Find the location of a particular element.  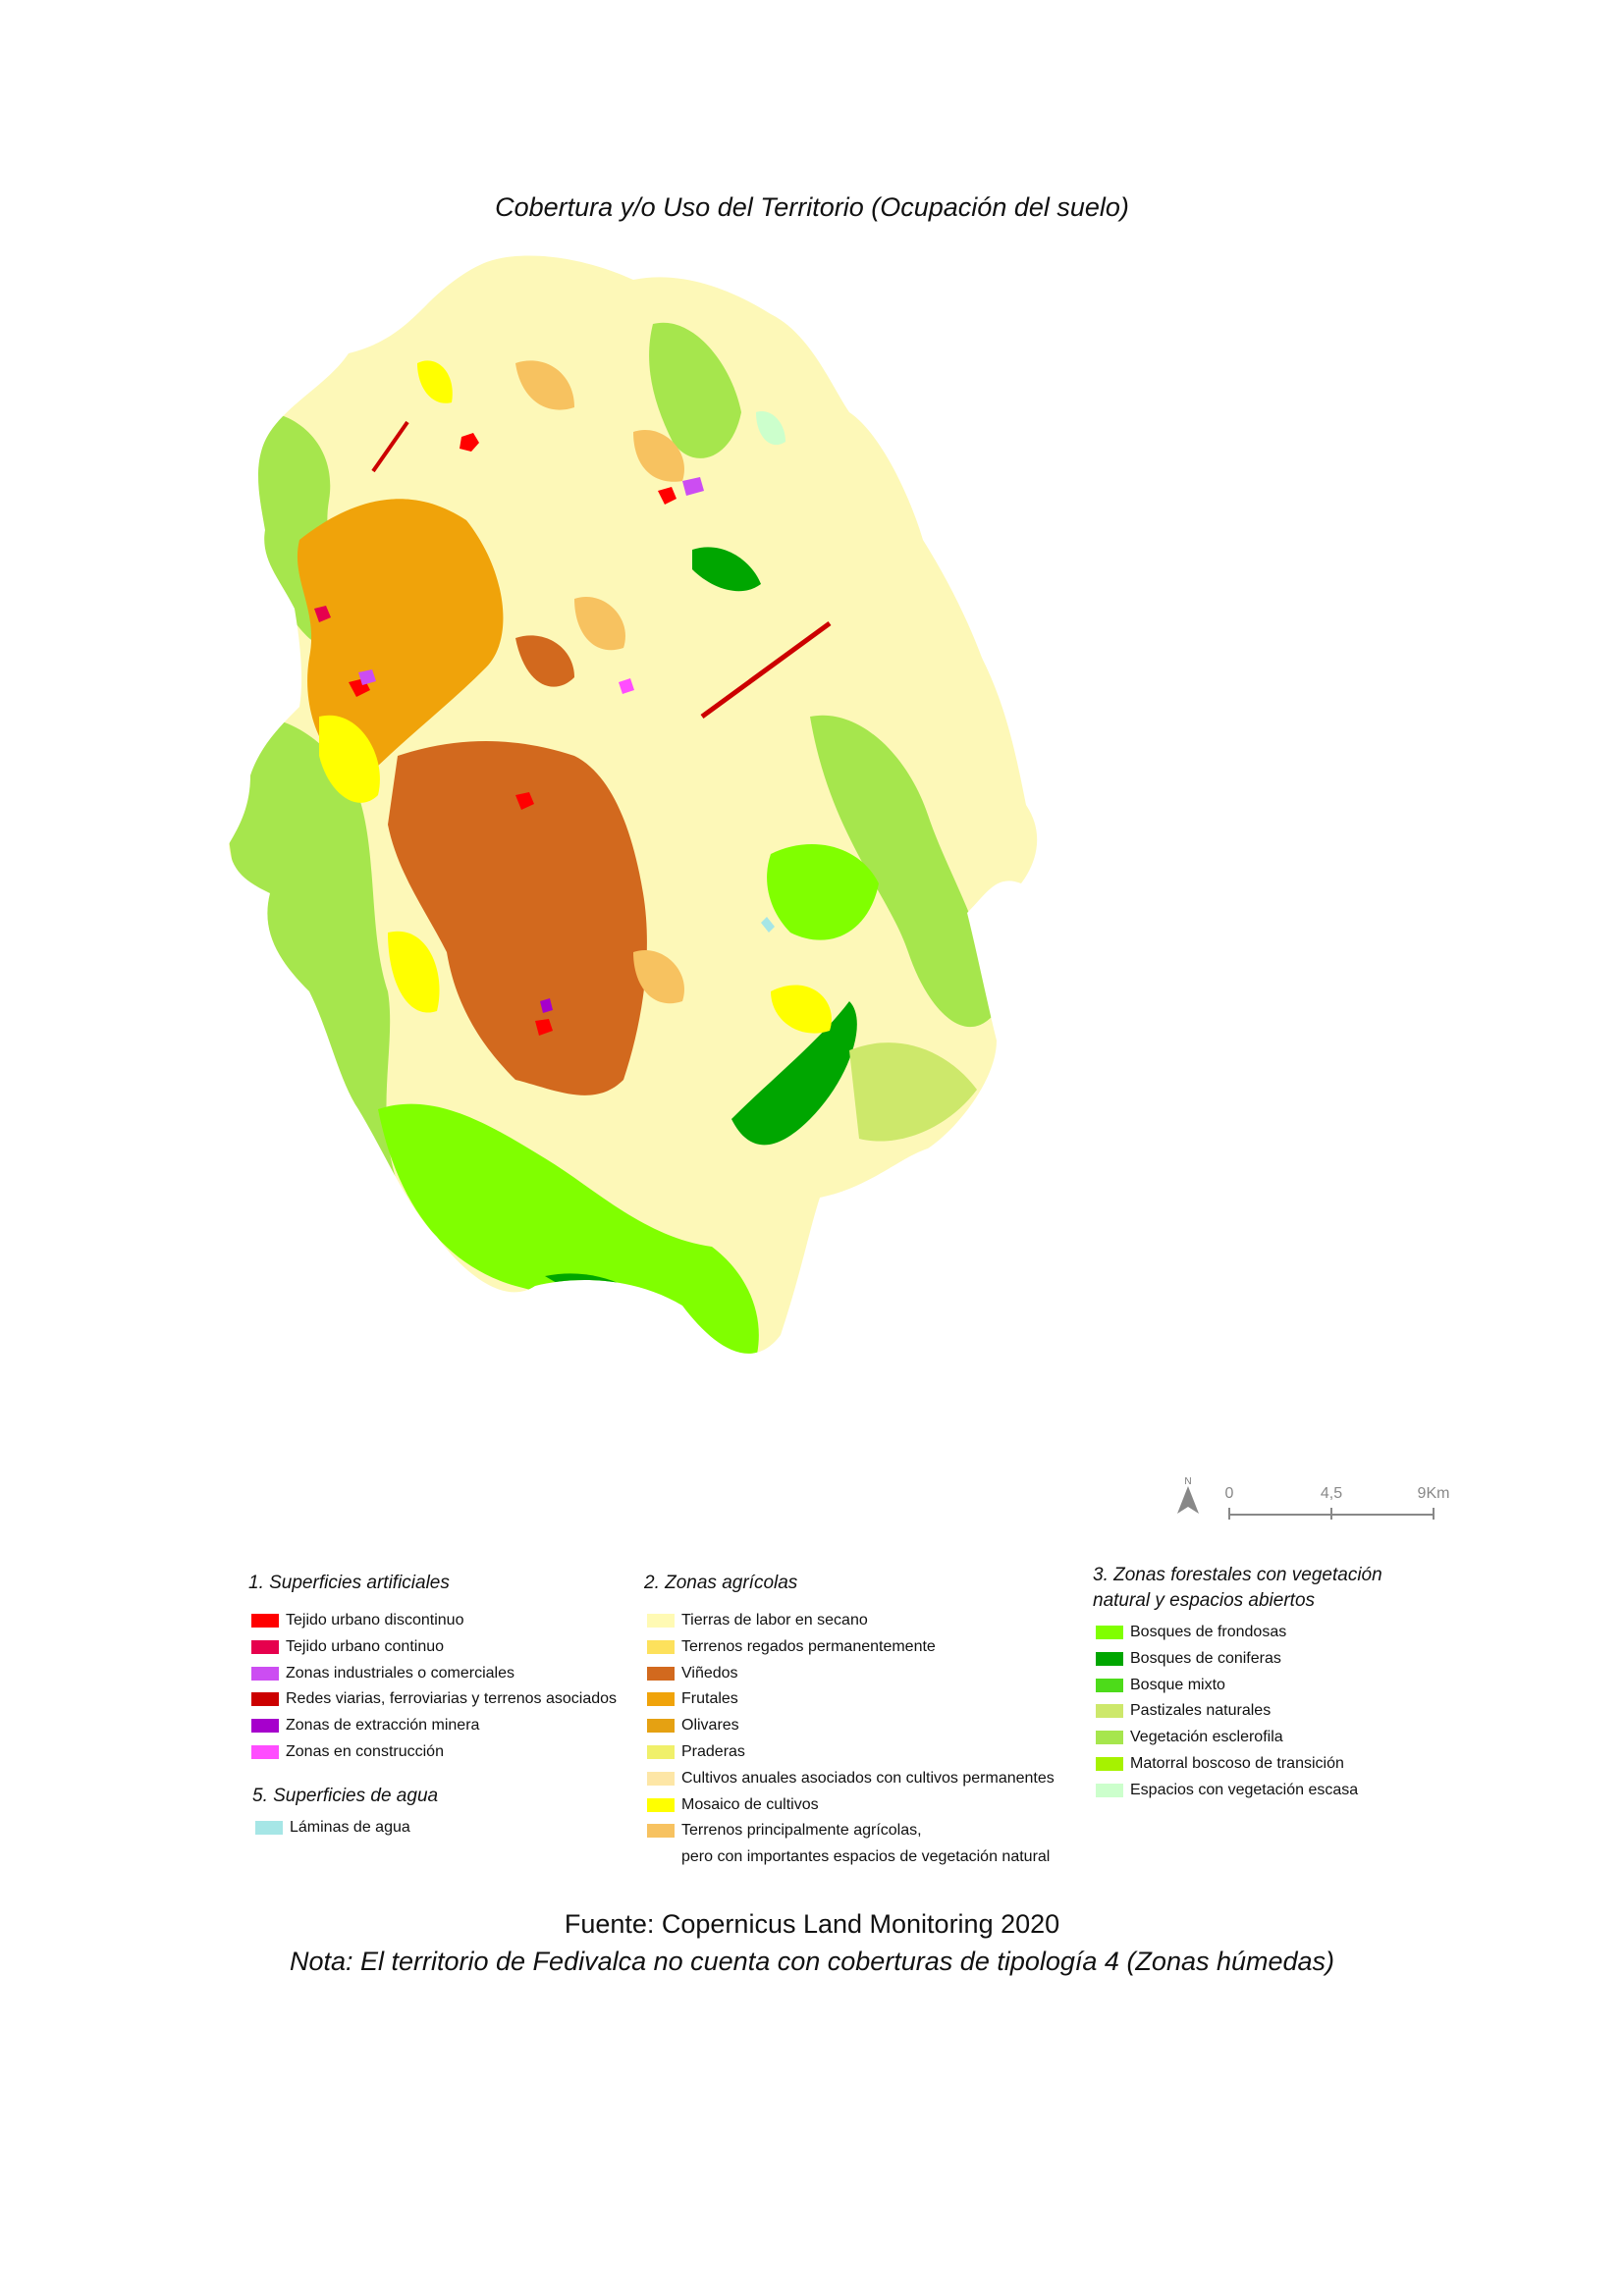

legend-heading-water: 5. Superficies de agua is located at coordinates (345, 1796).